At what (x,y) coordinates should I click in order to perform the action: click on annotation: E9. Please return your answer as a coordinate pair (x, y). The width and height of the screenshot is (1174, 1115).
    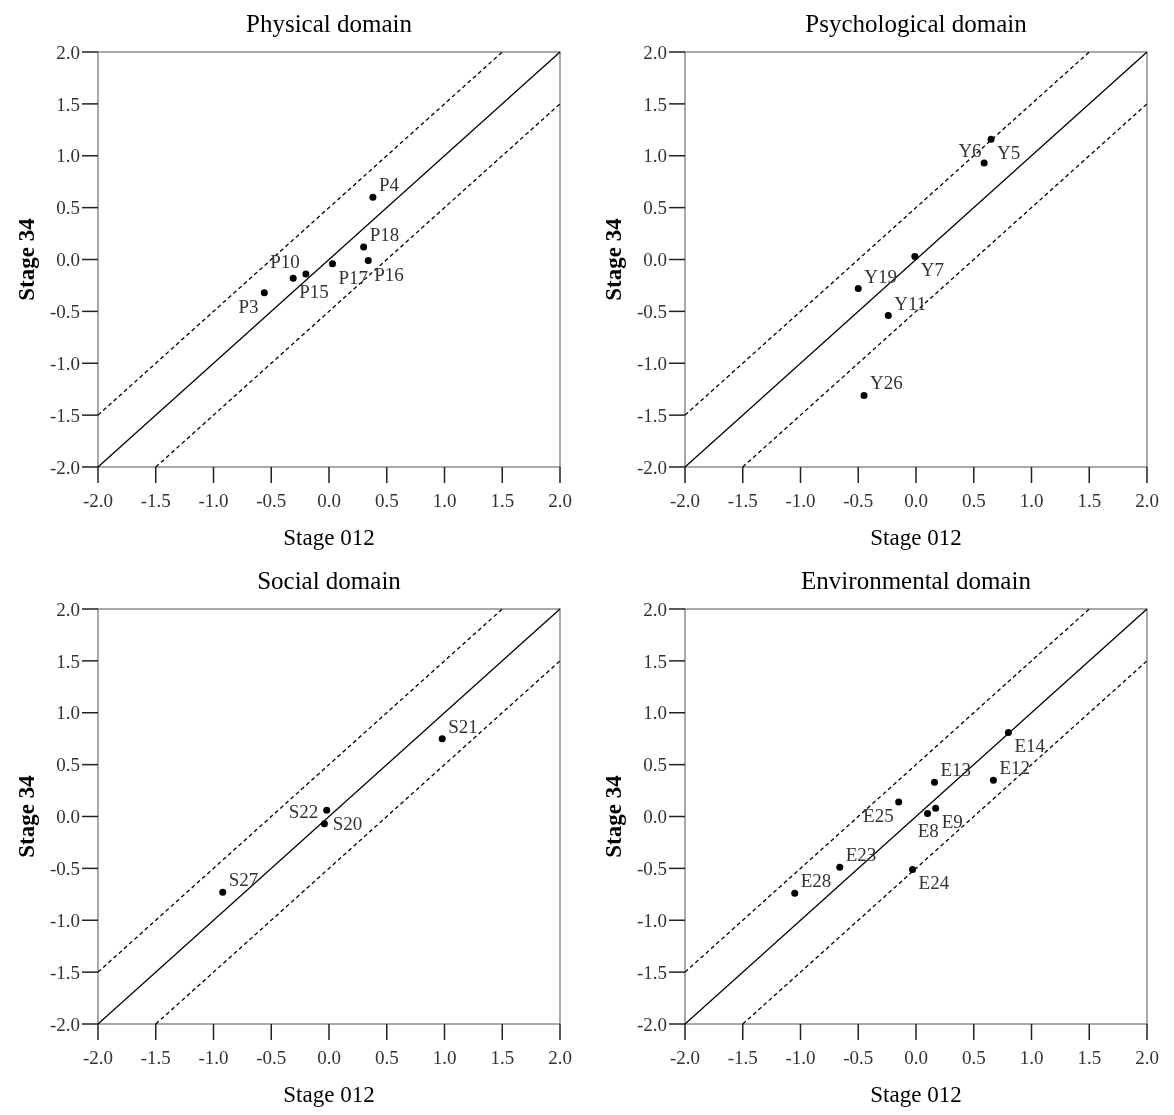
    Looking at the image, I should click on (952, 822).